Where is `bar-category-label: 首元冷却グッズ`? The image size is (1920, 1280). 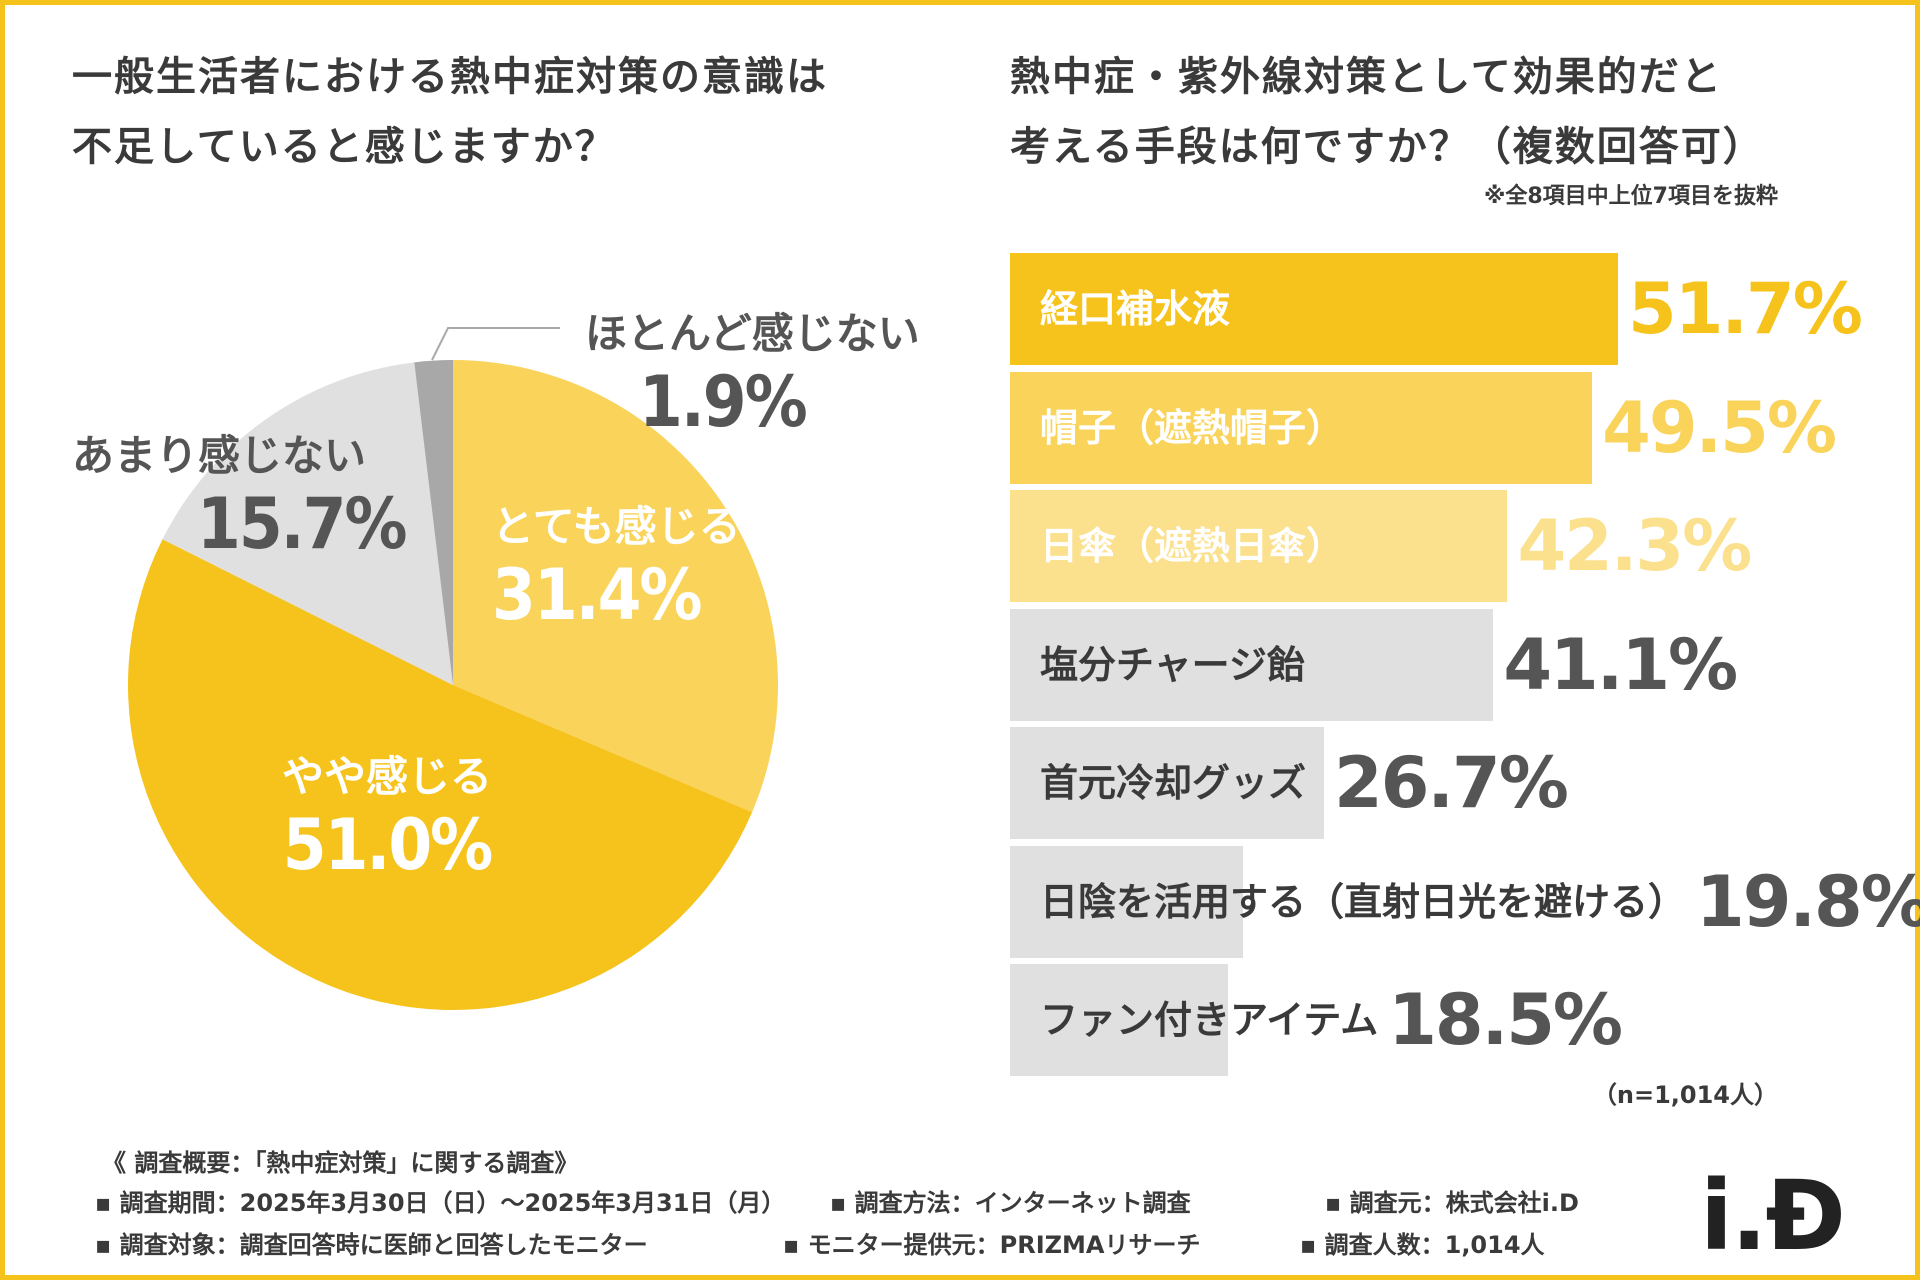
bar-category-label: 首元冷却グッズ is located at coordinates (1173, 783).